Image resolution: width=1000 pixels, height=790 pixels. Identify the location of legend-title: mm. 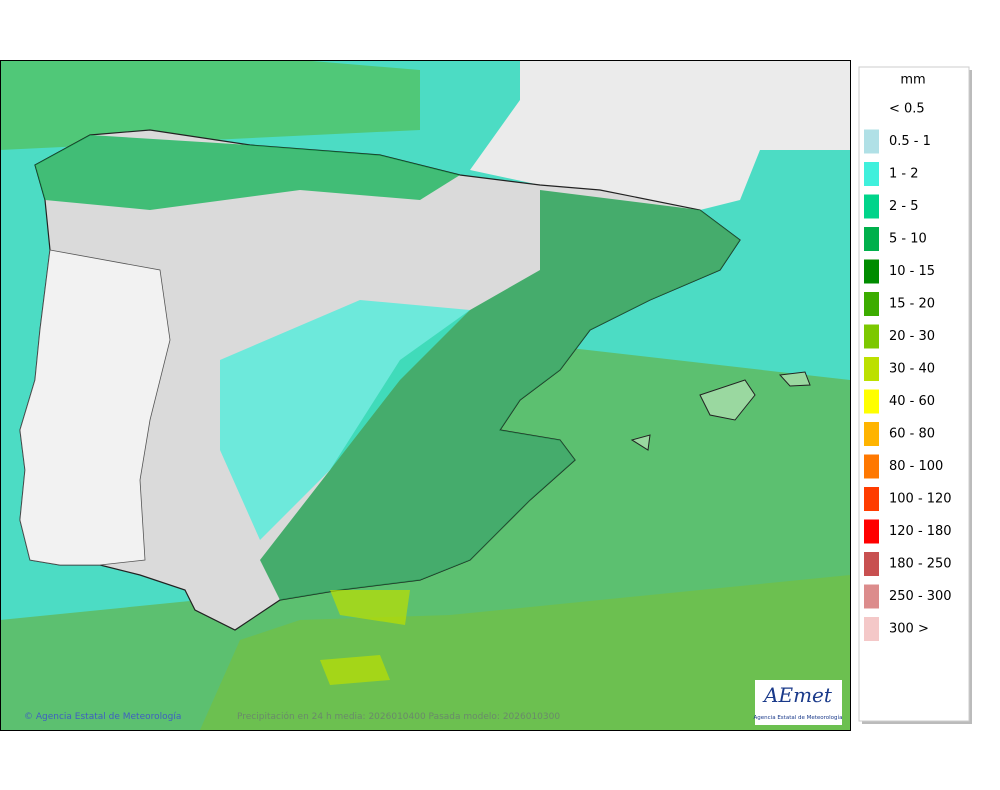
(912, 80).